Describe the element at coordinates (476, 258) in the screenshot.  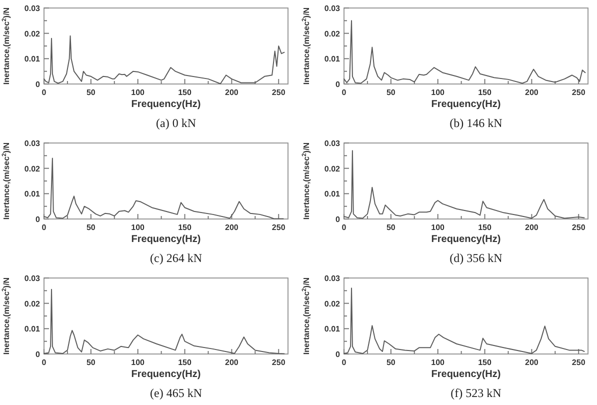
I see `text: (d) 356 kN` at that location.